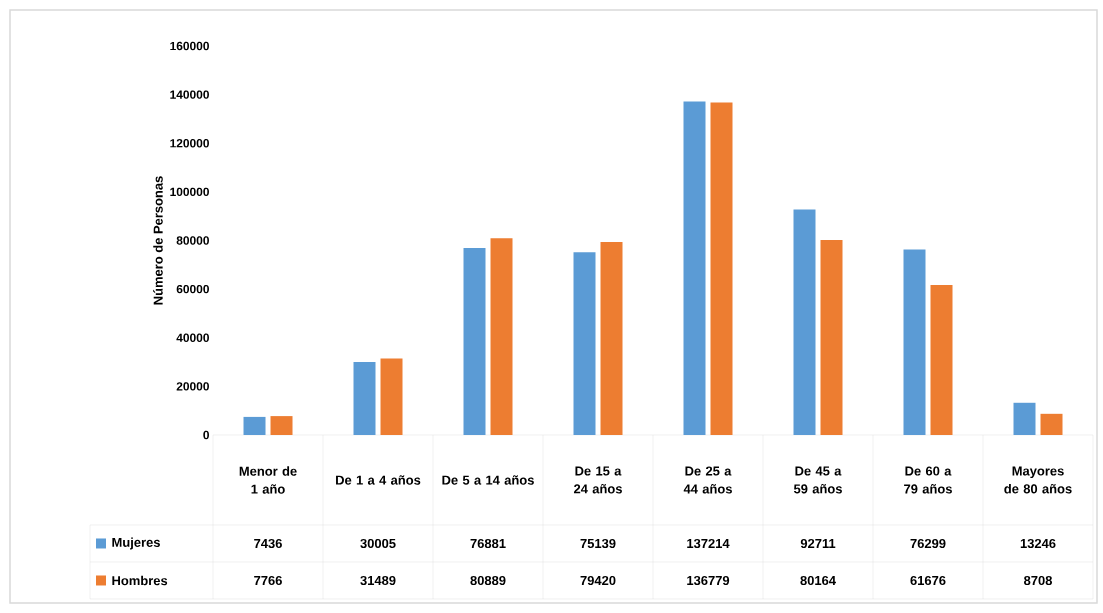 The height and width of the screenshot is (613, 1103). I want to click on data-label: 8708, so click(1038, 580).